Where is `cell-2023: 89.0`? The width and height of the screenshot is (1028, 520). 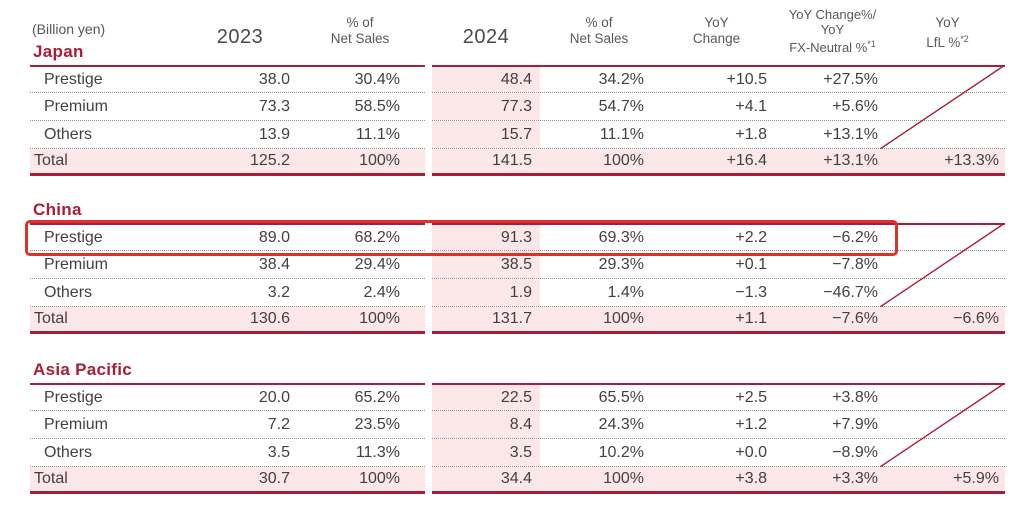
cell-2023: 89.0 is located at coordinates (274, 237).